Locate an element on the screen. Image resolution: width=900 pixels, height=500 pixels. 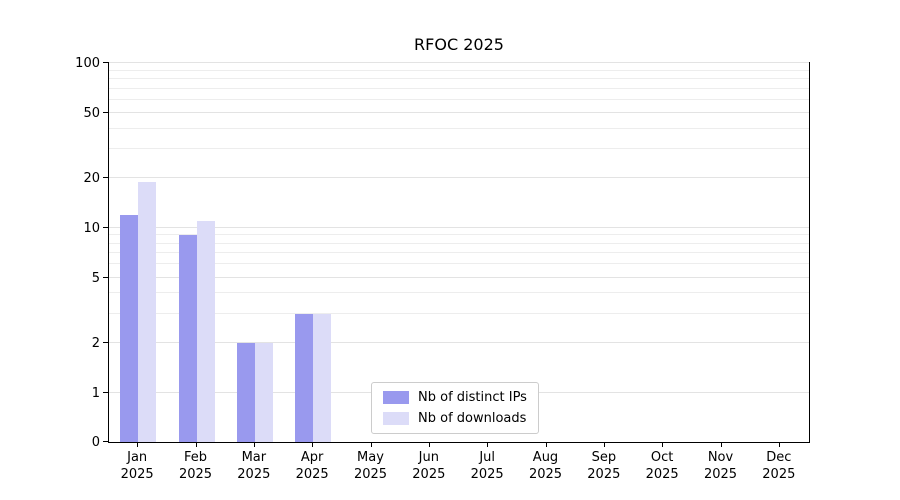
legend-item-distinct-ips: Nb of distinct IPs is located at coordinates (455, 397).